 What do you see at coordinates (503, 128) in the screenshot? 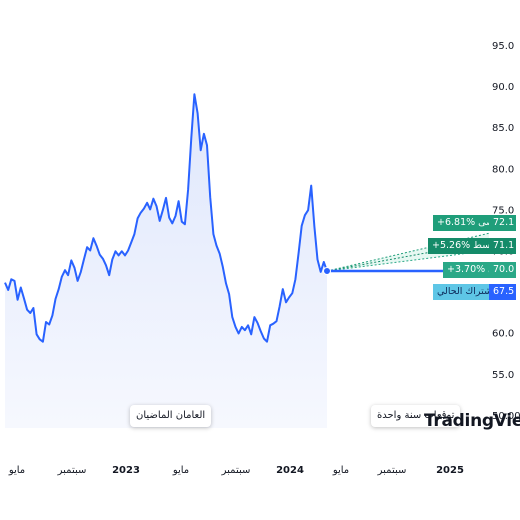
I see `y-tick-label: 85.0` at bounding box center [503, 128].